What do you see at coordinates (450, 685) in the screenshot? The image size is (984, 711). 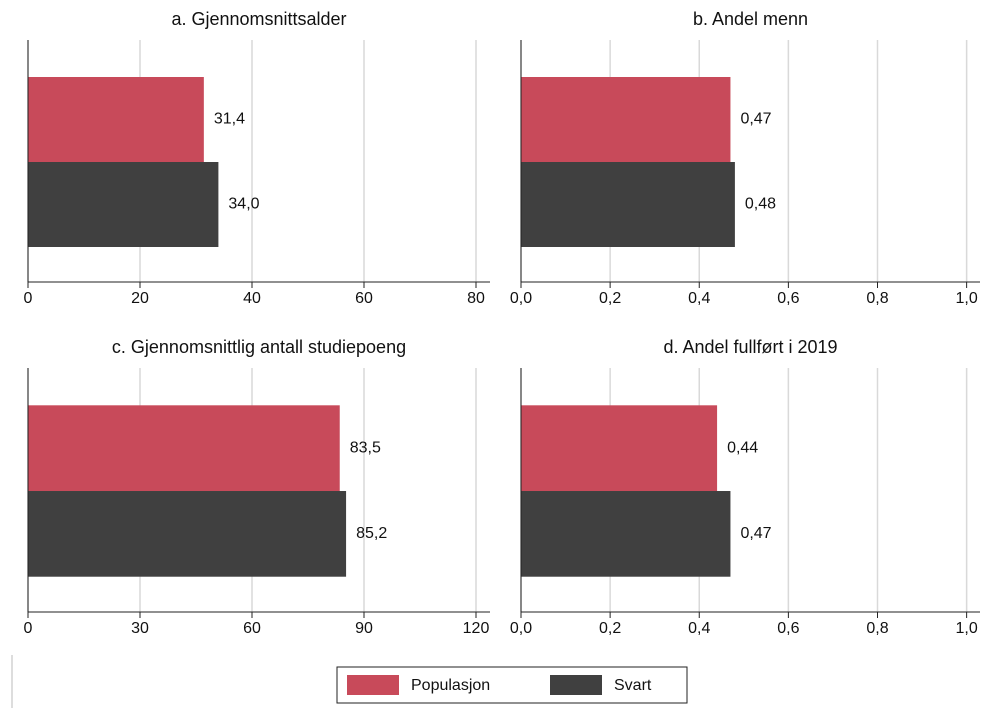 I see `legend-label: Populasjon` at bounding box center [450, 685].